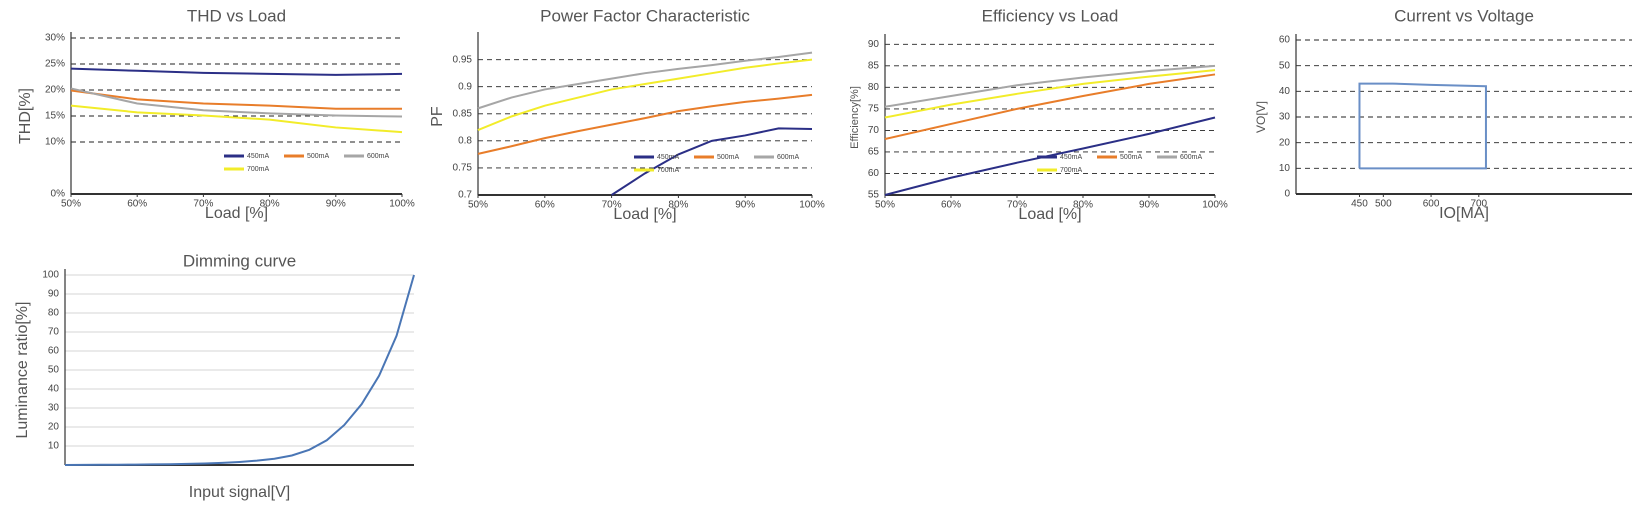 The height and width of the screenshot is (513, 1636). What do you see at coordinates (874, 65) in the screenshot?
I see `y-tick-label: 85` at bounding box center [874, 65].